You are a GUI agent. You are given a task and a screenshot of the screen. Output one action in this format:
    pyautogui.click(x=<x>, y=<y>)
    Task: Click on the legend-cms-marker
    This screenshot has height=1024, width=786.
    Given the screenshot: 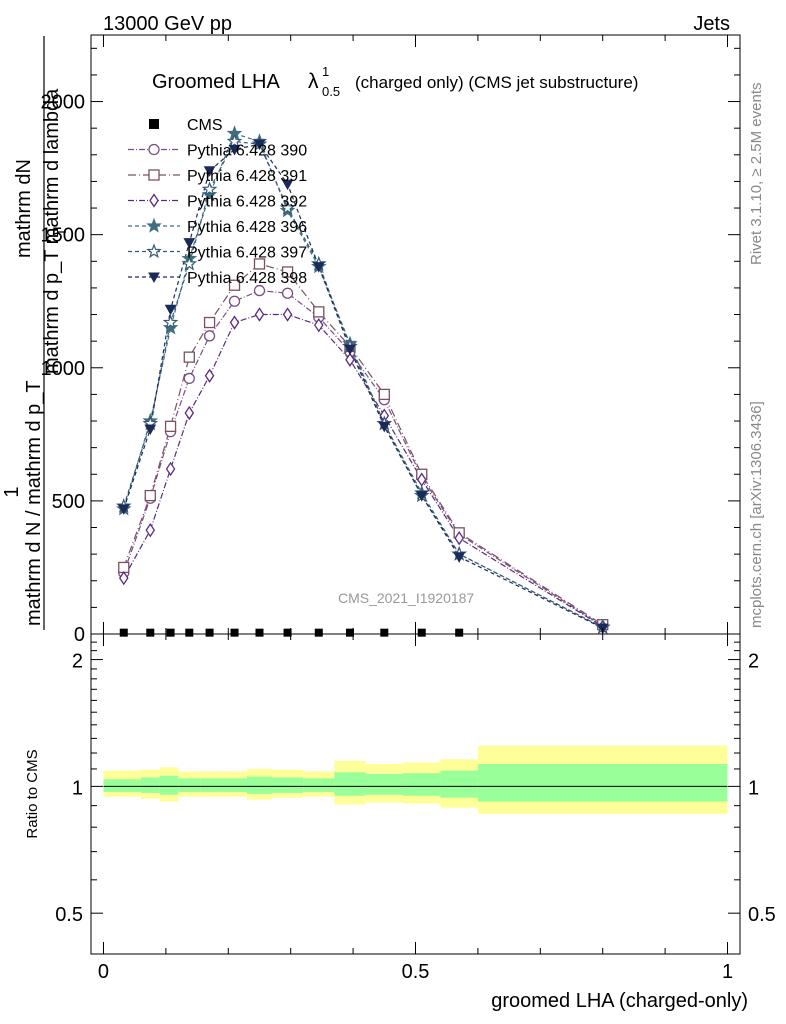 What is the action you would take?
    pyautogui.click(x=154, y=124)
    